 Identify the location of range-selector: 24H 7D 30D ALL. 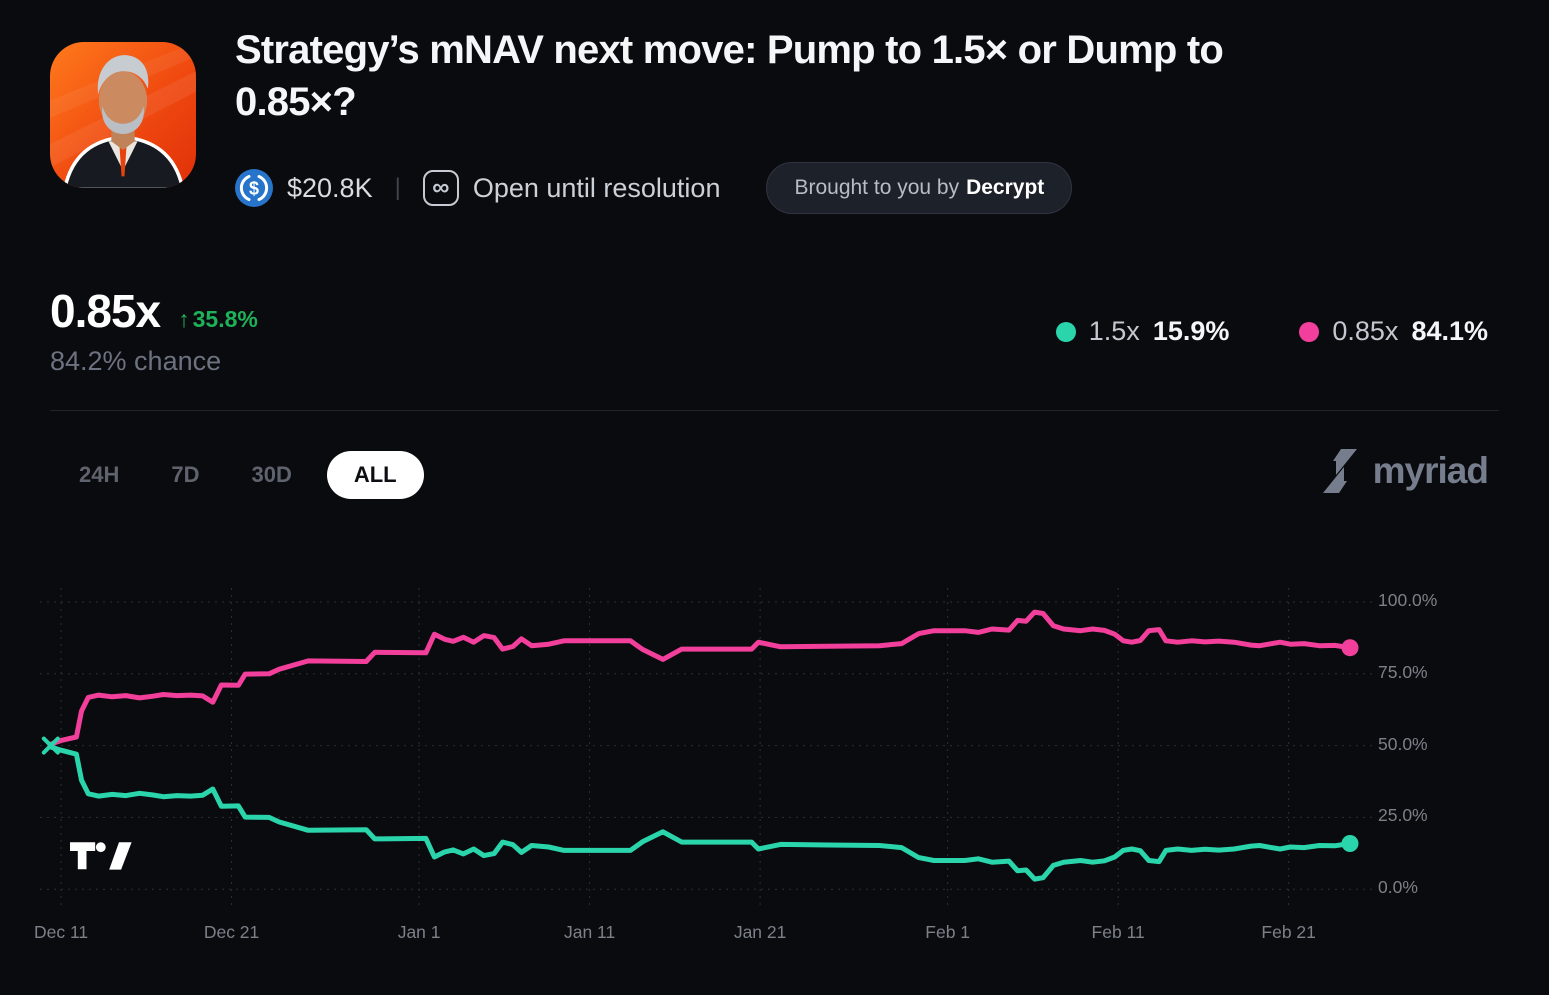
(243, 475).